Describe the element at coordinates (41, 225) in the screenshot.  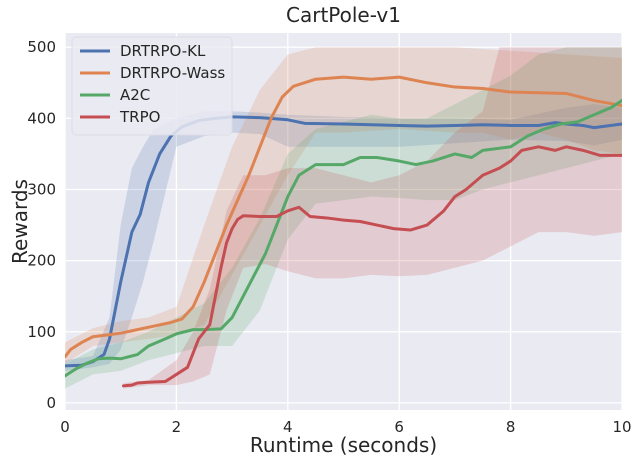
I see `y-tick-labels: 0 100 200 300 400 500` at that location.